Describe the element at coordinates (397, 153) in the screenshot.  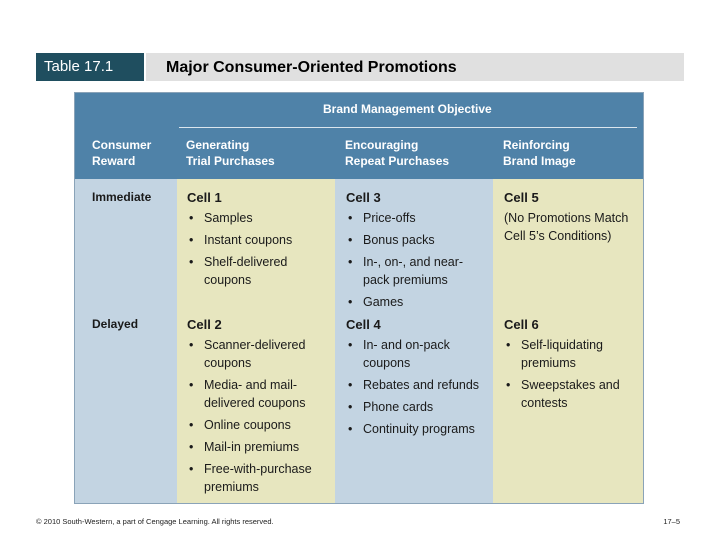
I see `repeat-header: Encouraging Repeat Purchases` at that location.